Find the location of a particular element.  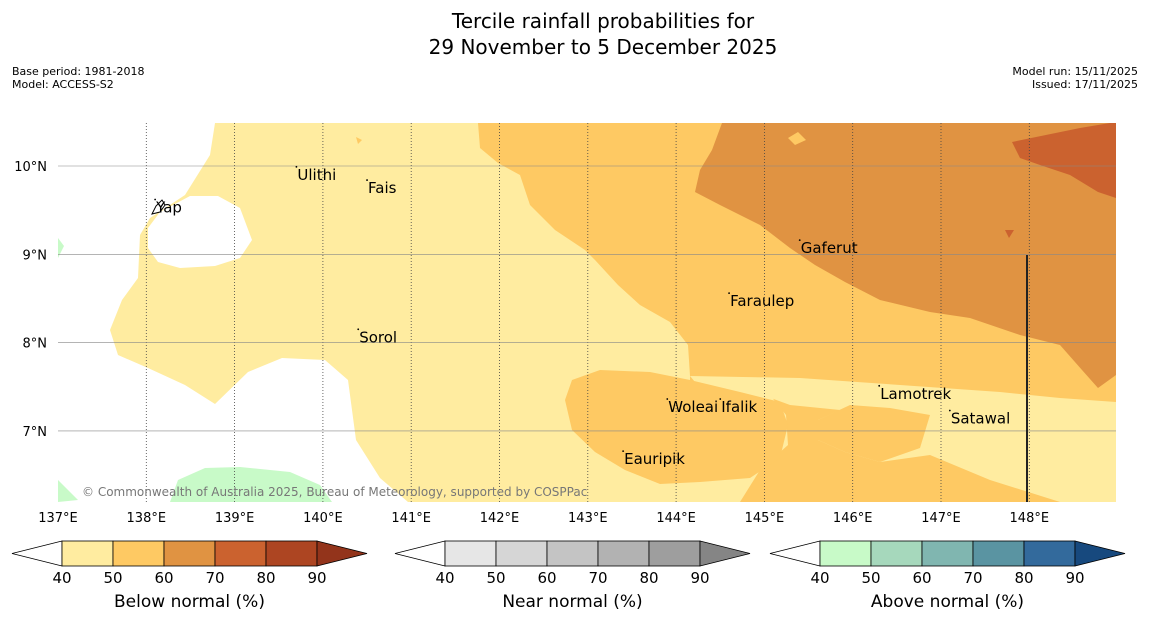

field-below-lamotrek-patch is located at coordinates (874, 433).